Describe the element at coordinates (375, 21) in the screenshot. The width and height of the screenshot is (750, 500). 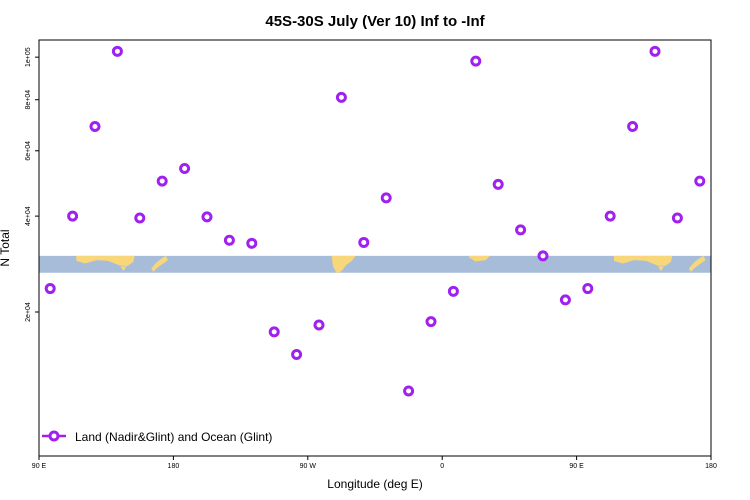
I see `chart-title: 45S-30S July (Ver 10) Inf to -Inf` at that location.